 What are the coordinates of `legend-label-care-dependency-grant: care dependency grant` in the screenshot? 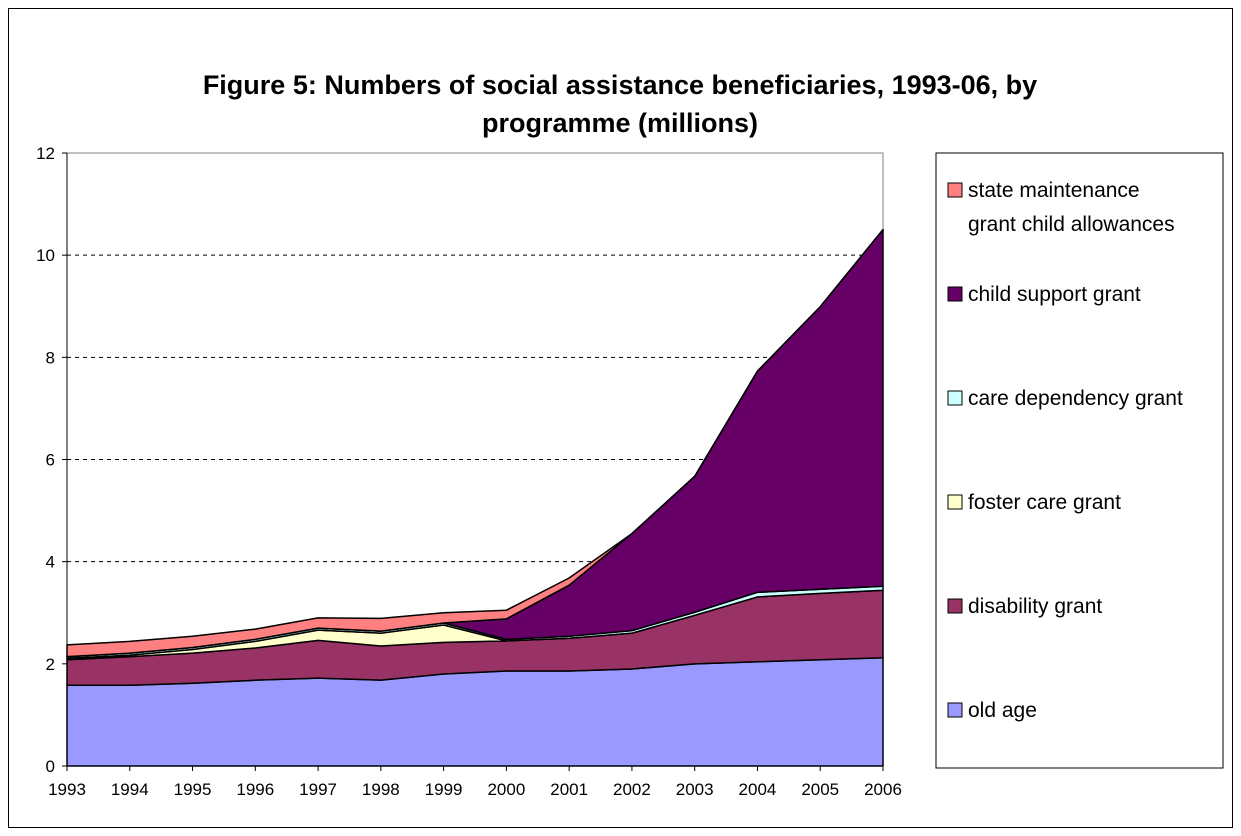 It's located at (1075, 398).